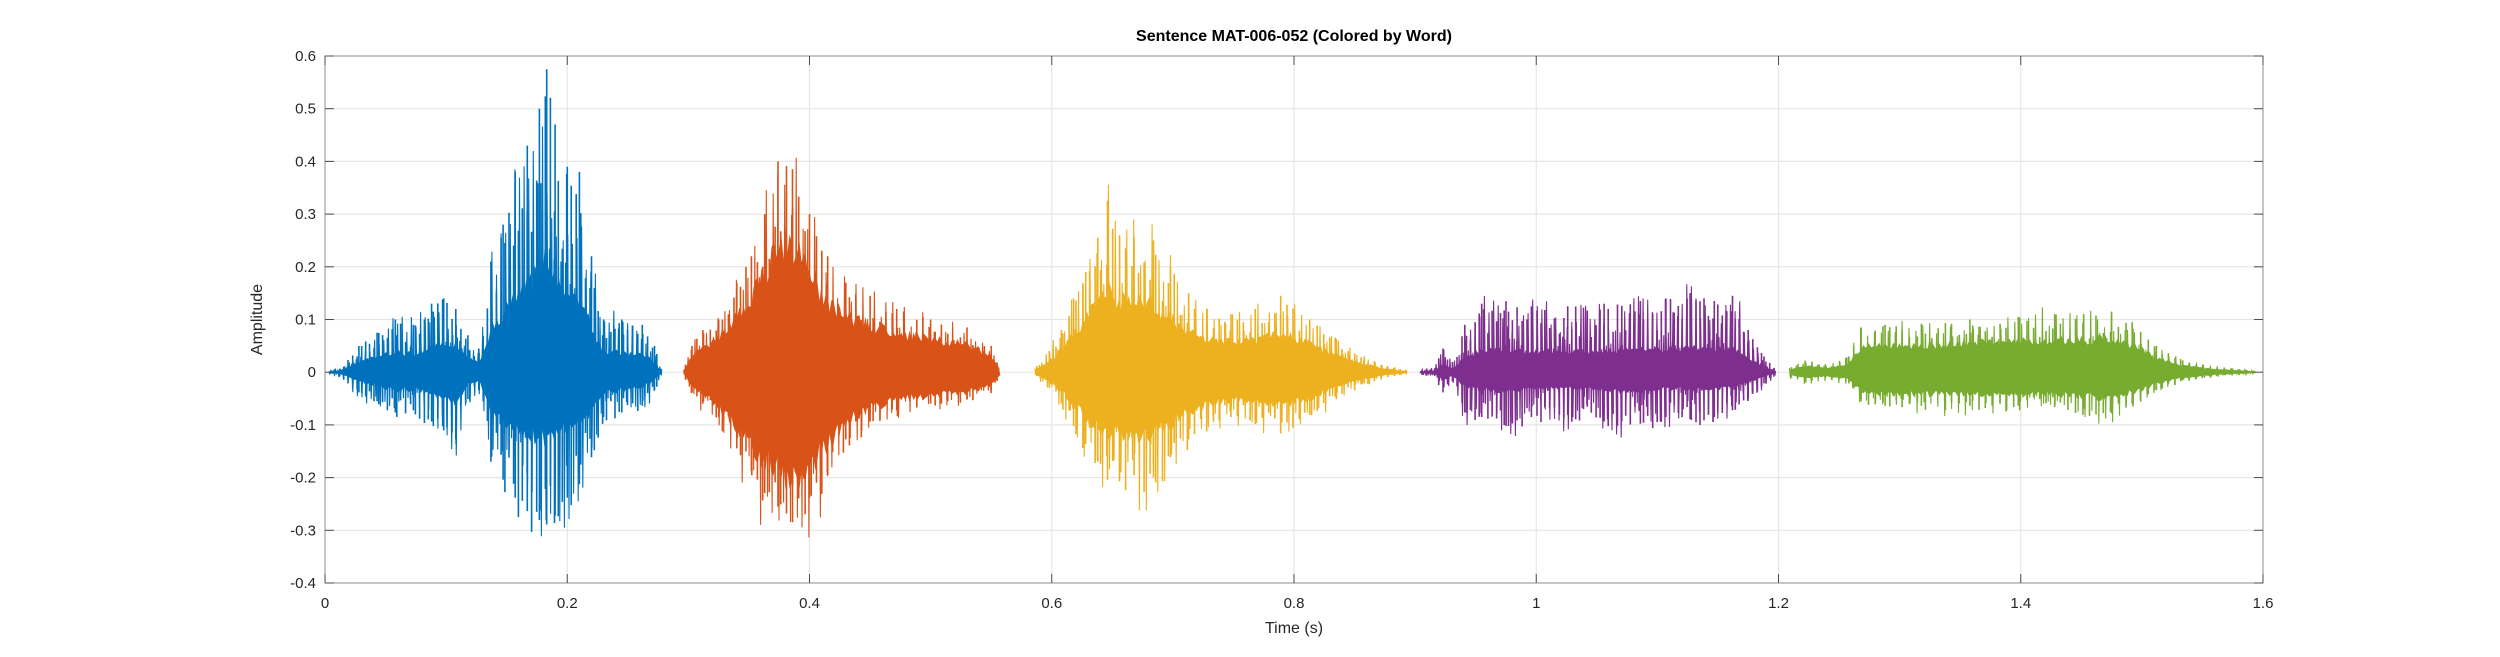 The height and width of the screenshot is (657, 2500). I want to click on x-tick-label: 0.2, so click(567, 603).